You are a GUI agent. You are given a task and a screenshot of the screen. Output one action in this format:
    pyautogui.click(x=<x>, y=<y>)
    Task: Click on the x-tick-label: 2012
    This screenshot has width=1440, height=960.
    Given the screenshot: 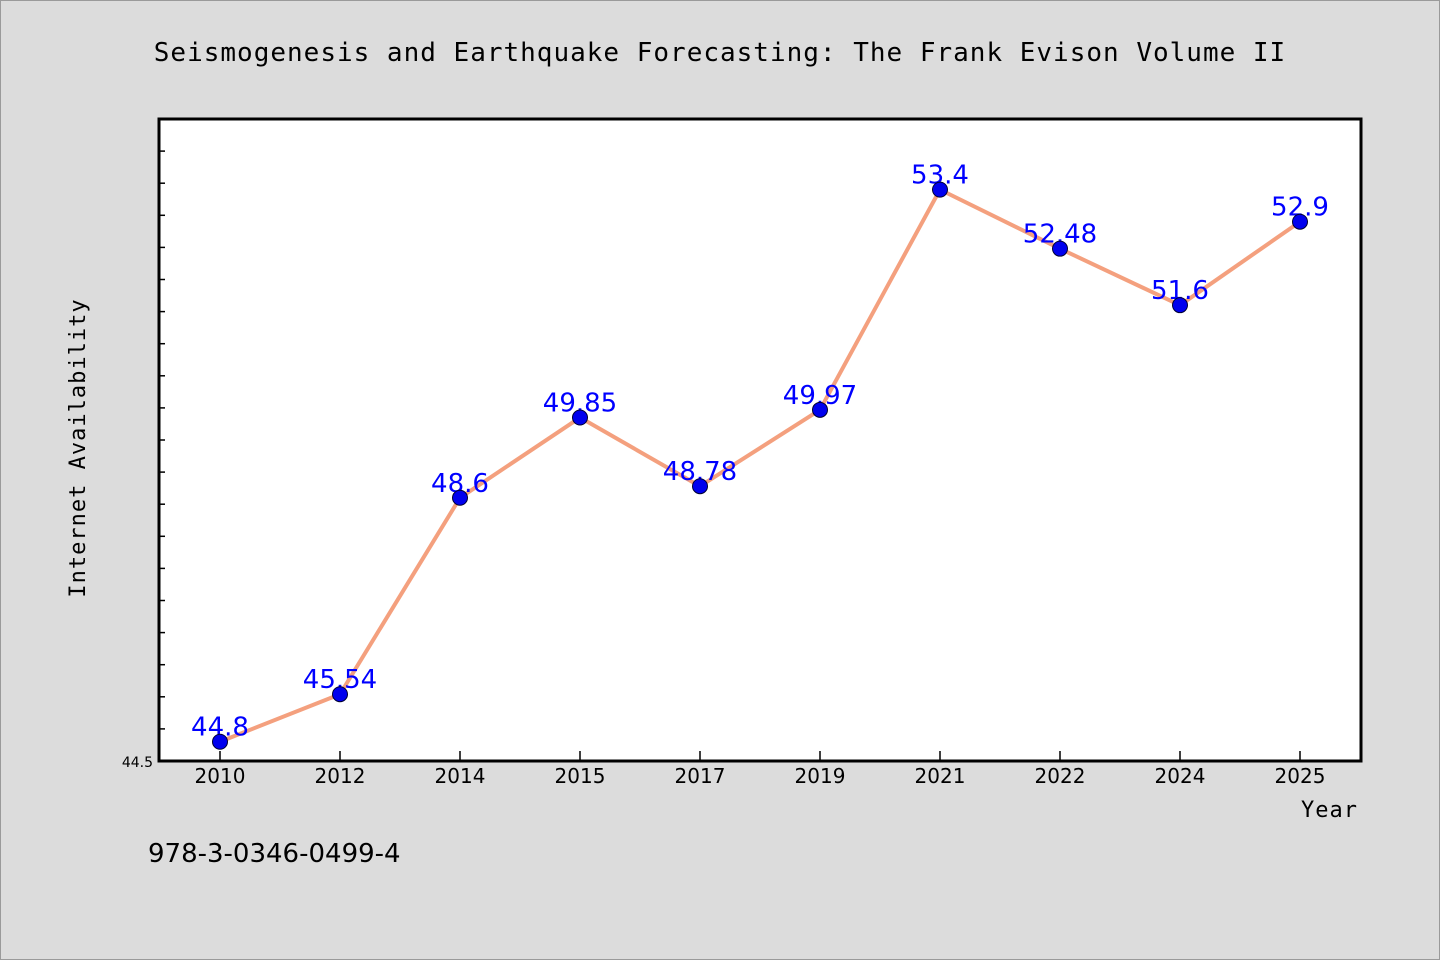 What is the action you would take?
    pyautogui.click(x=340, y=776)
    